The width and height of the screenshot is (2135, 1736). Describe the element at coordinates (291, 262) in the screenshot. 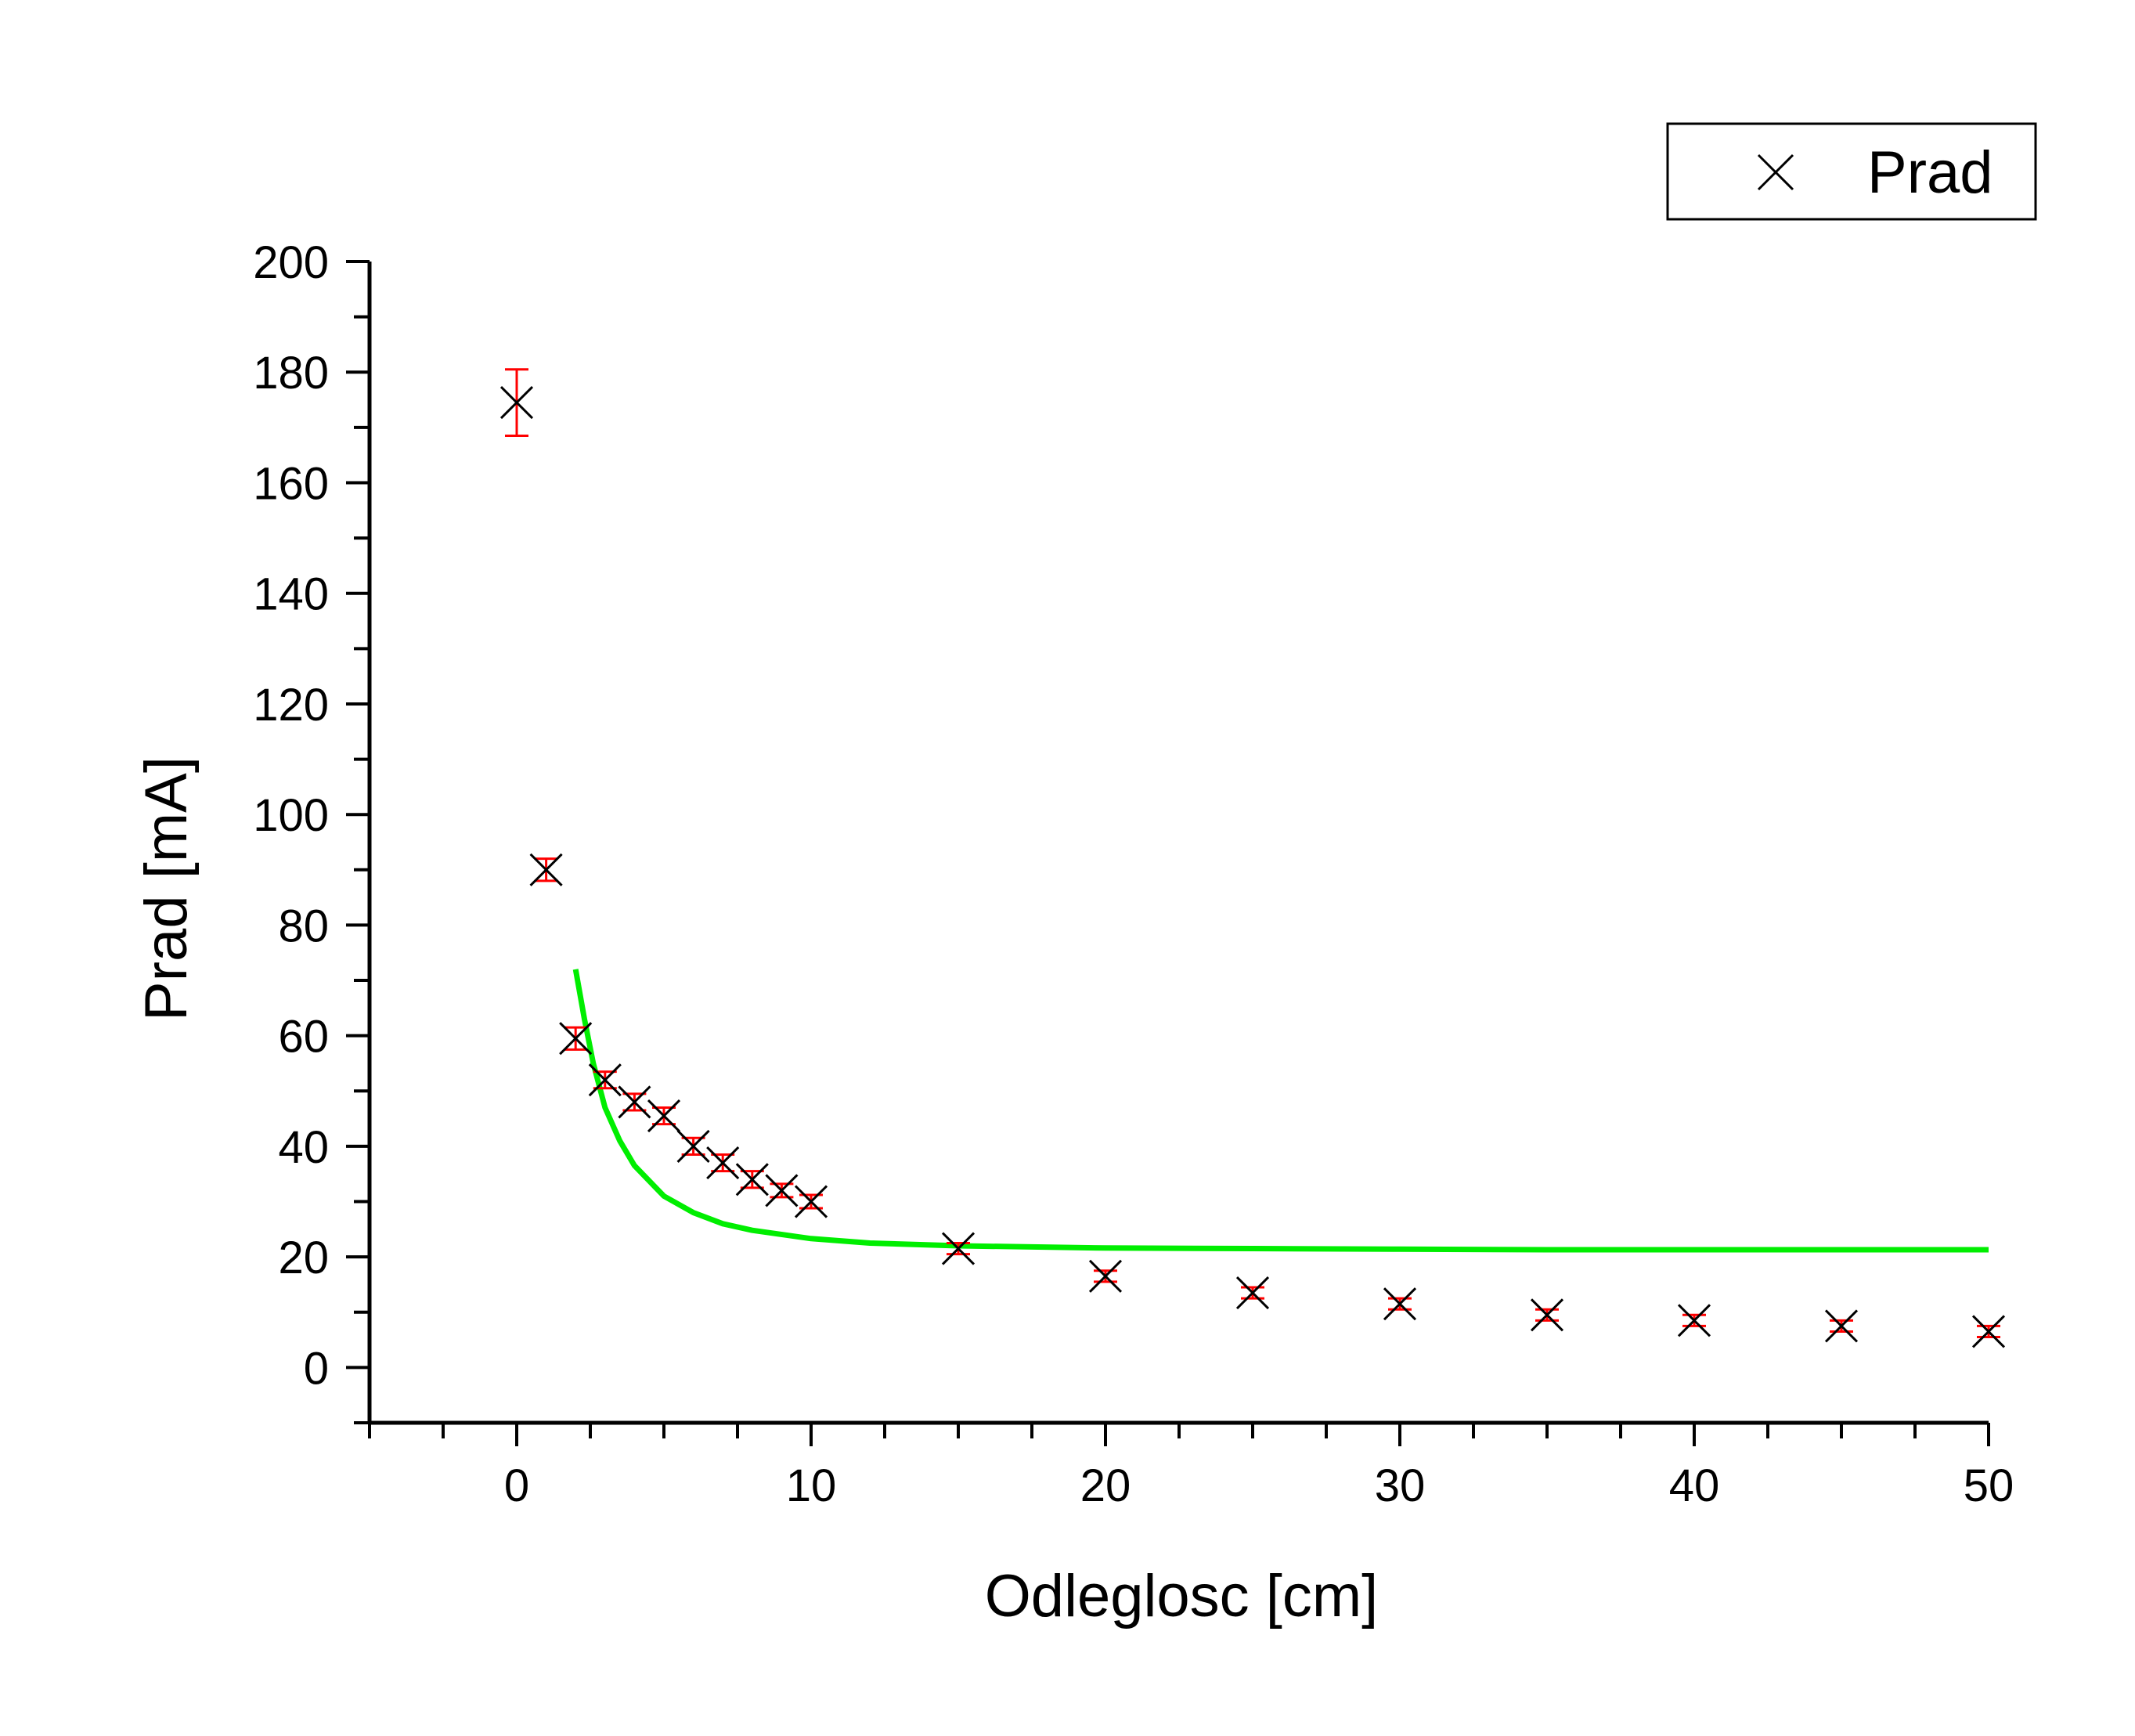

I see `y-tick-label: 200` at that location.